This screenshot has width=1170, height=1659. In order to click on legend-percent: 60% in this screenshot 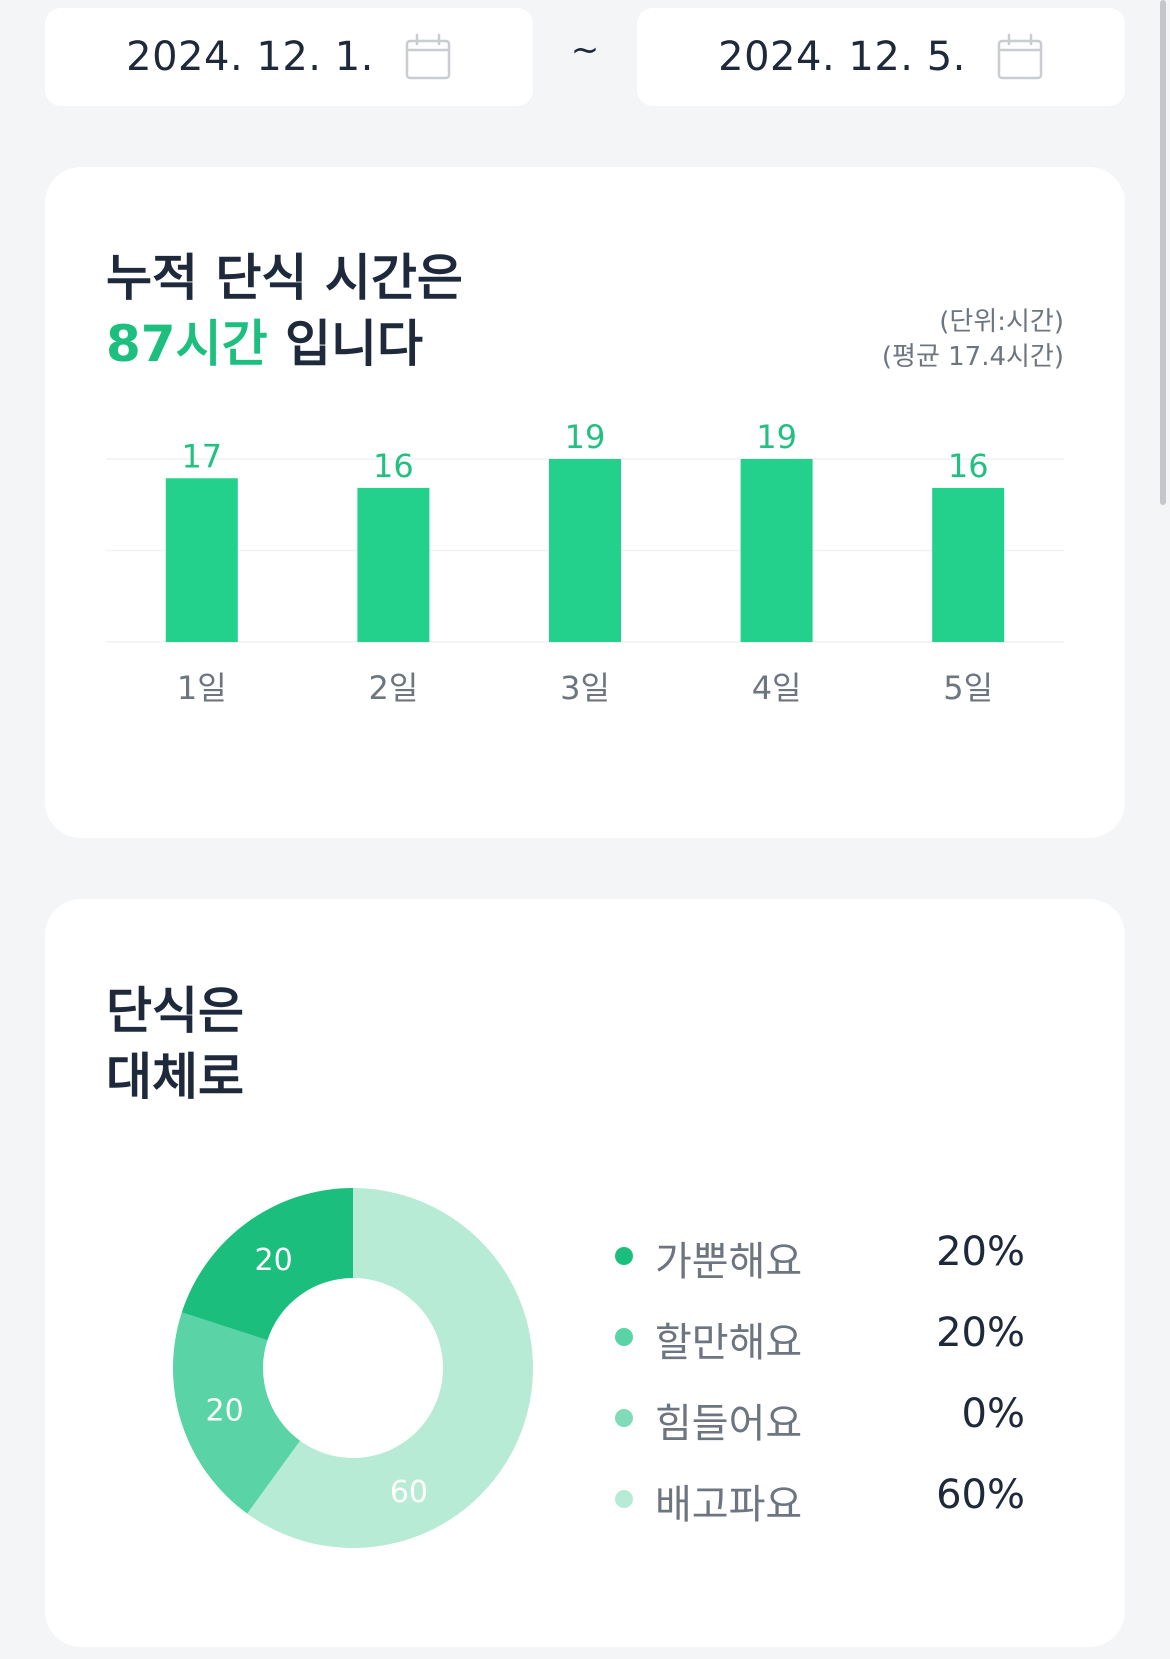, I will do `click(980, 1495)`.